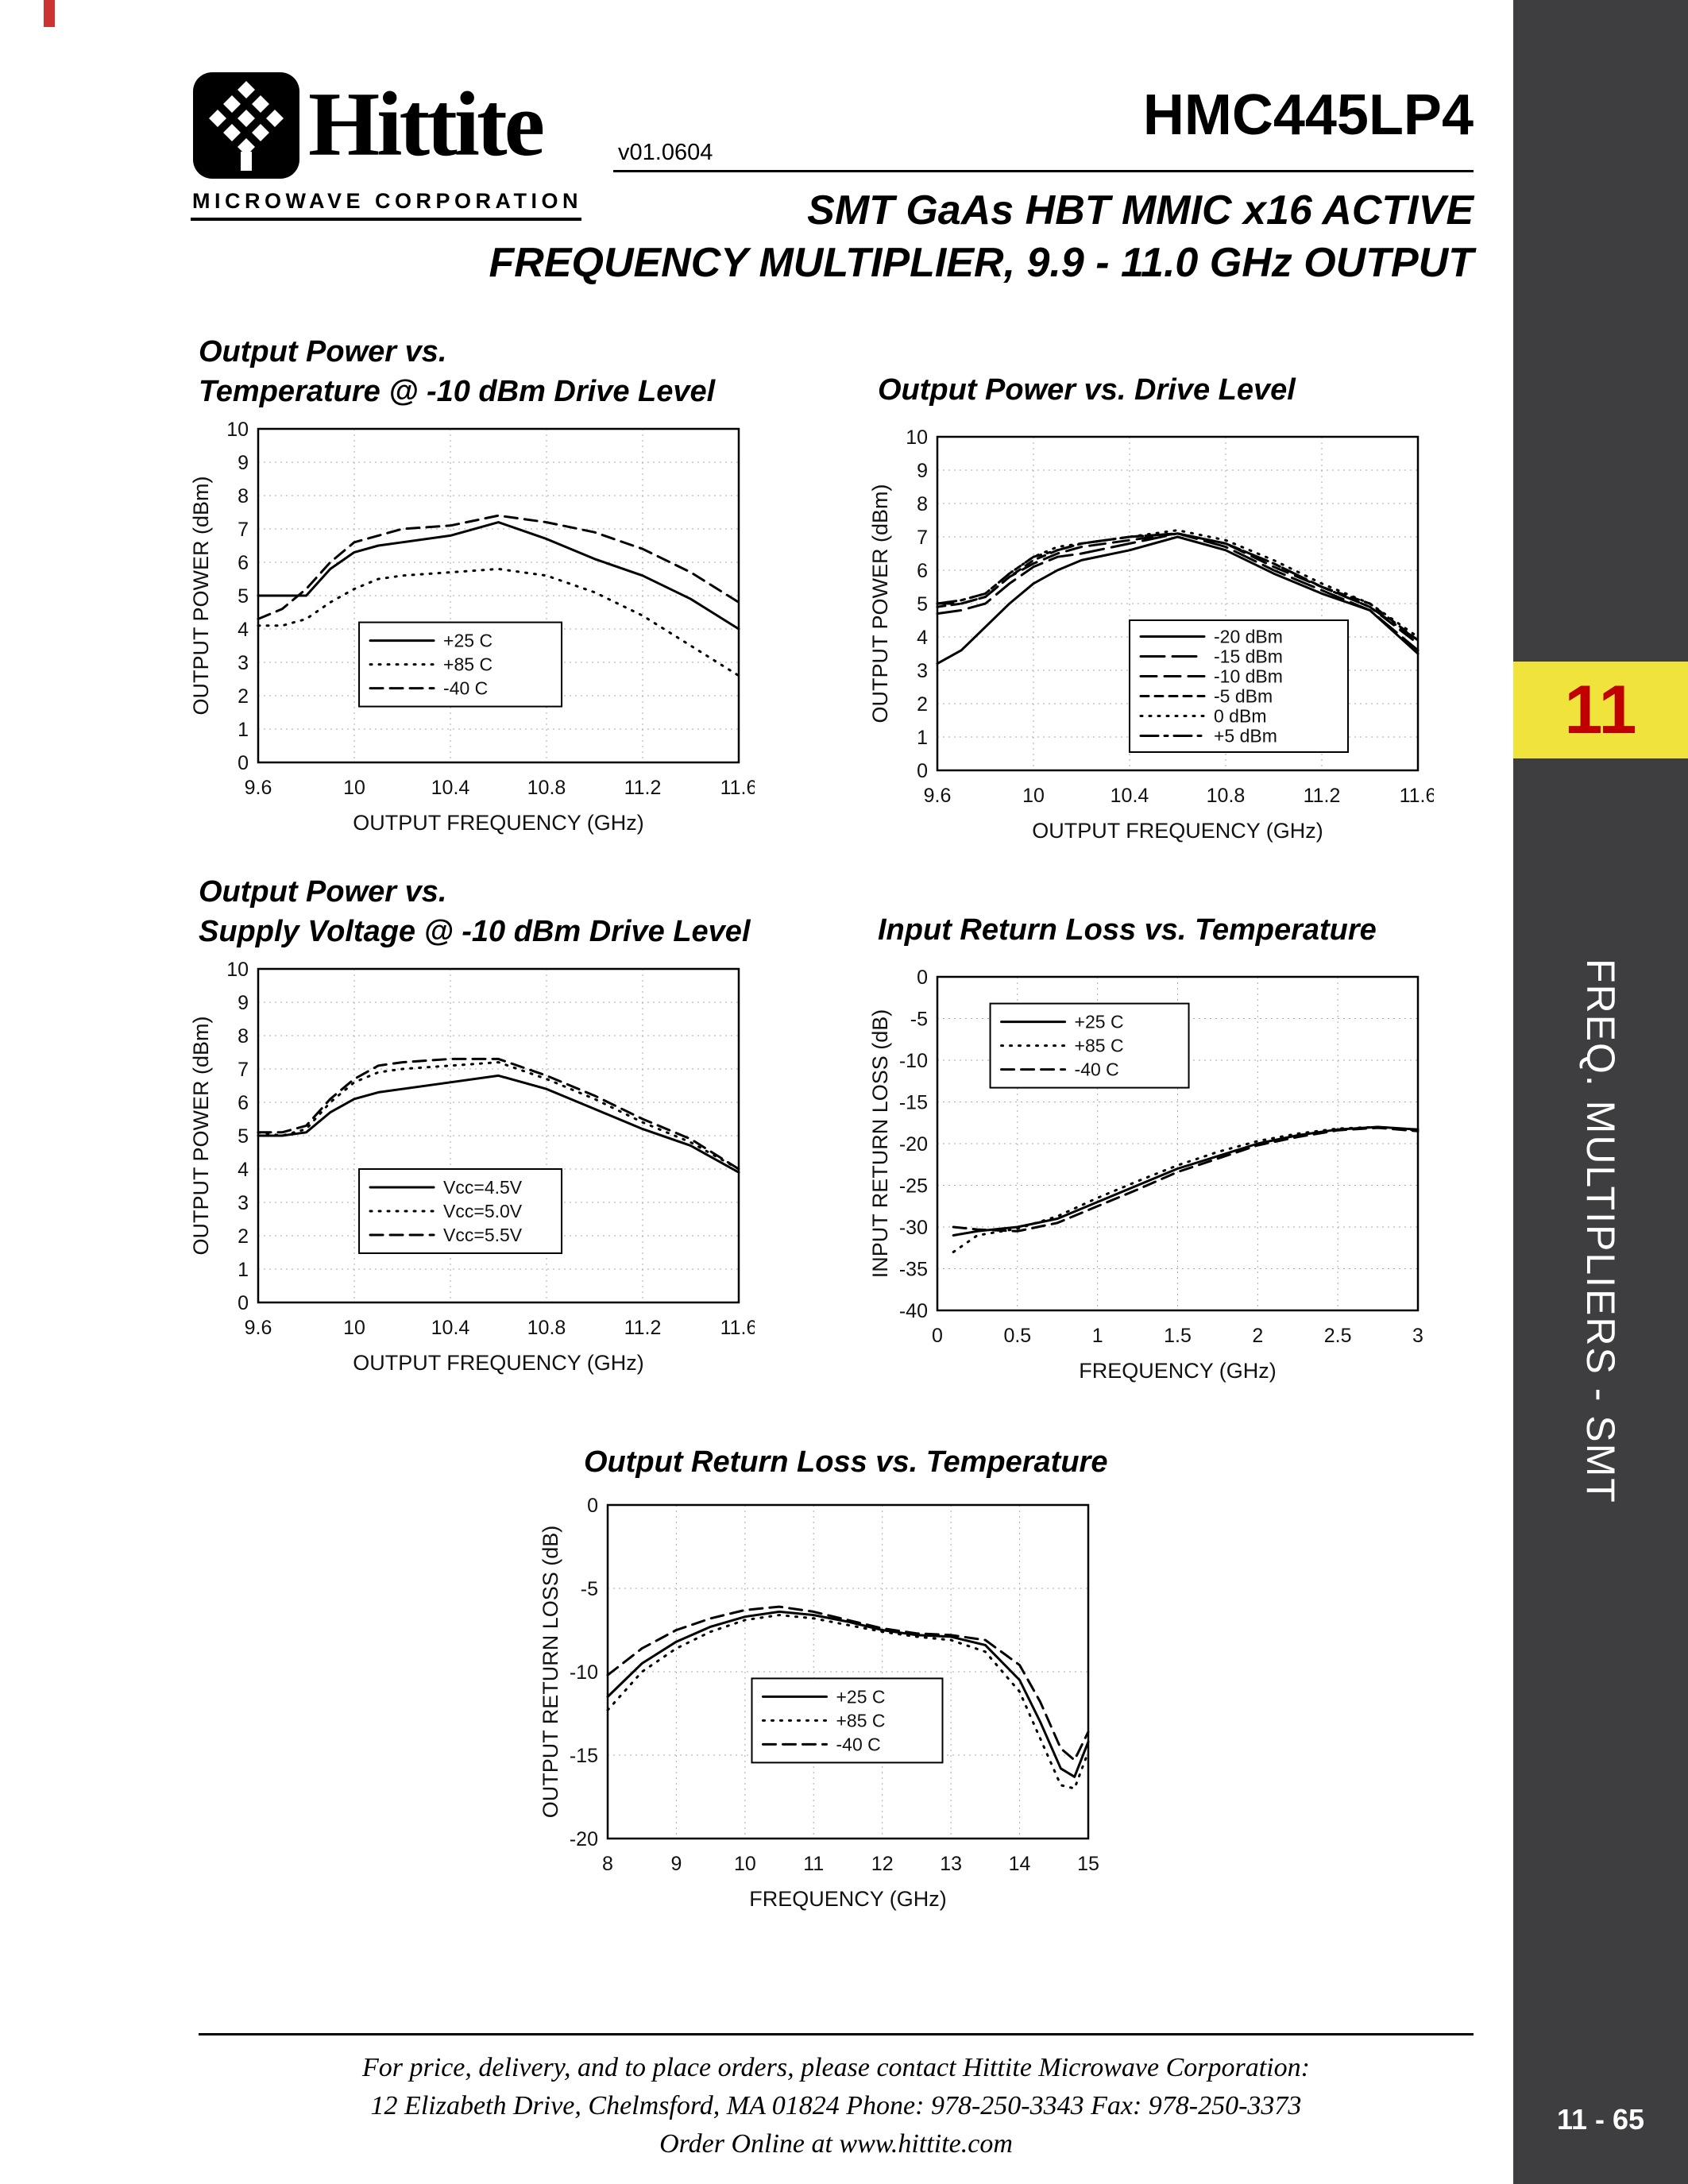  Describe the element at coordinates (368, 128) in the screenshot. I see `hittite-logo: Hittite` at that location.